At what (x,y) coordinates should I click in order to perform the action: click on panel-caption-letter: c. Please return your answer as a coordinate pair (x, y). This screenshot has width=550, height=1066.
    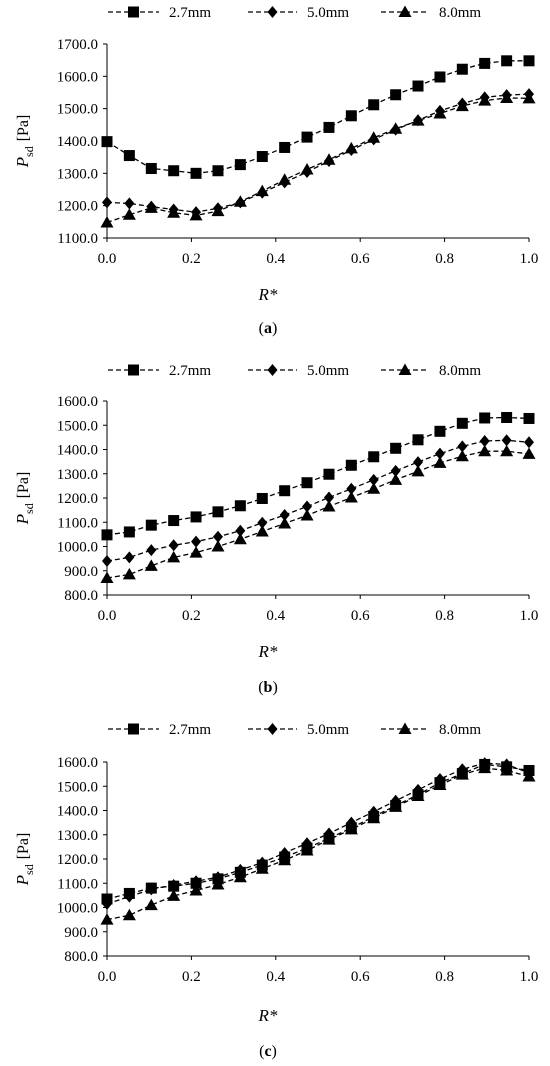
    Looking at the image, I should click on (267, 1051).